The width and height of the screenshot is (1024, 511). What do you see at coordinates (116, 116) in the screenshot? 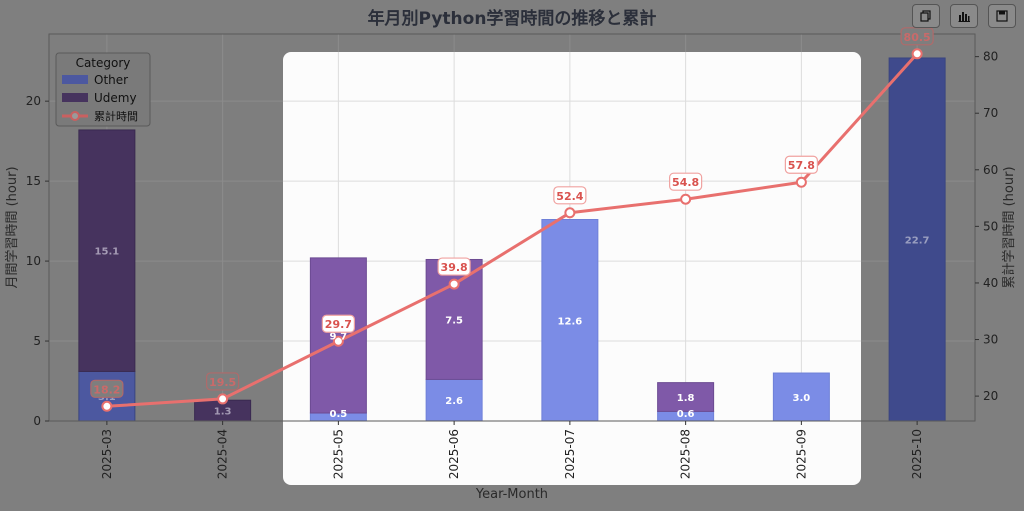
I see `legend-label: 累計時間` at bounding box center [116, 116].